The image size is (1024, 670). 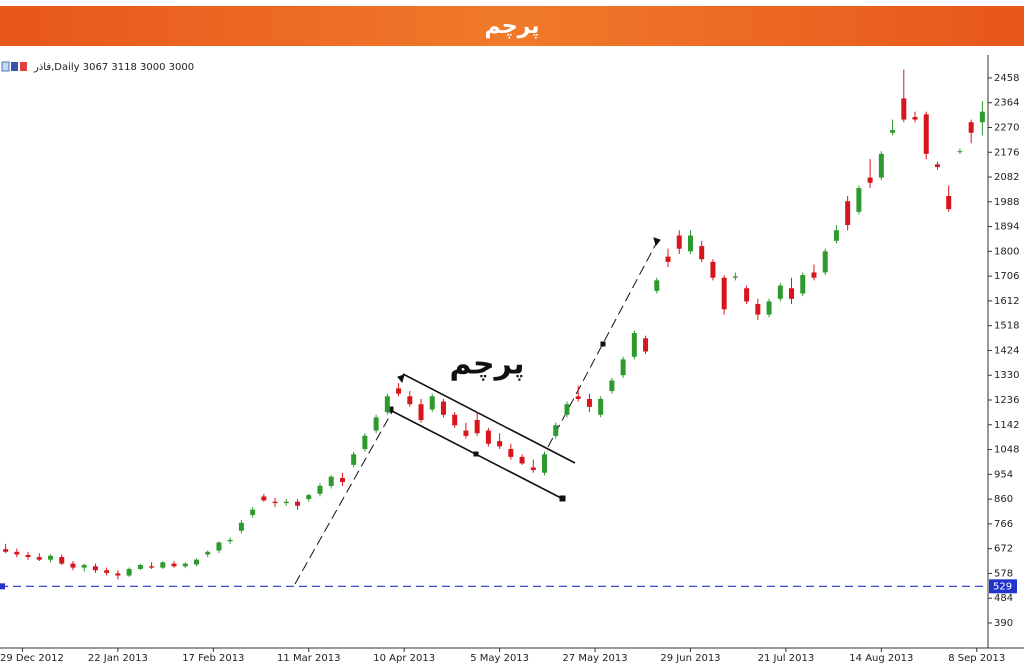 I want to click on y-tick-label: 484, so click(x=1003, y=598).